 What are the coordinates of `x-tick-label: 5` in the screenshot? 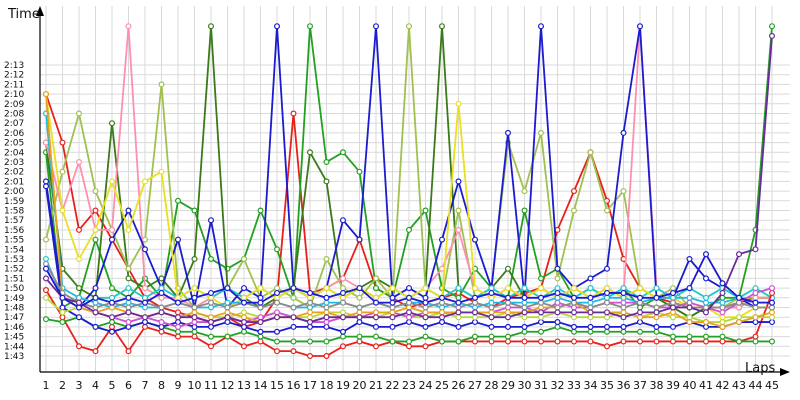 It's located at (112, 385).